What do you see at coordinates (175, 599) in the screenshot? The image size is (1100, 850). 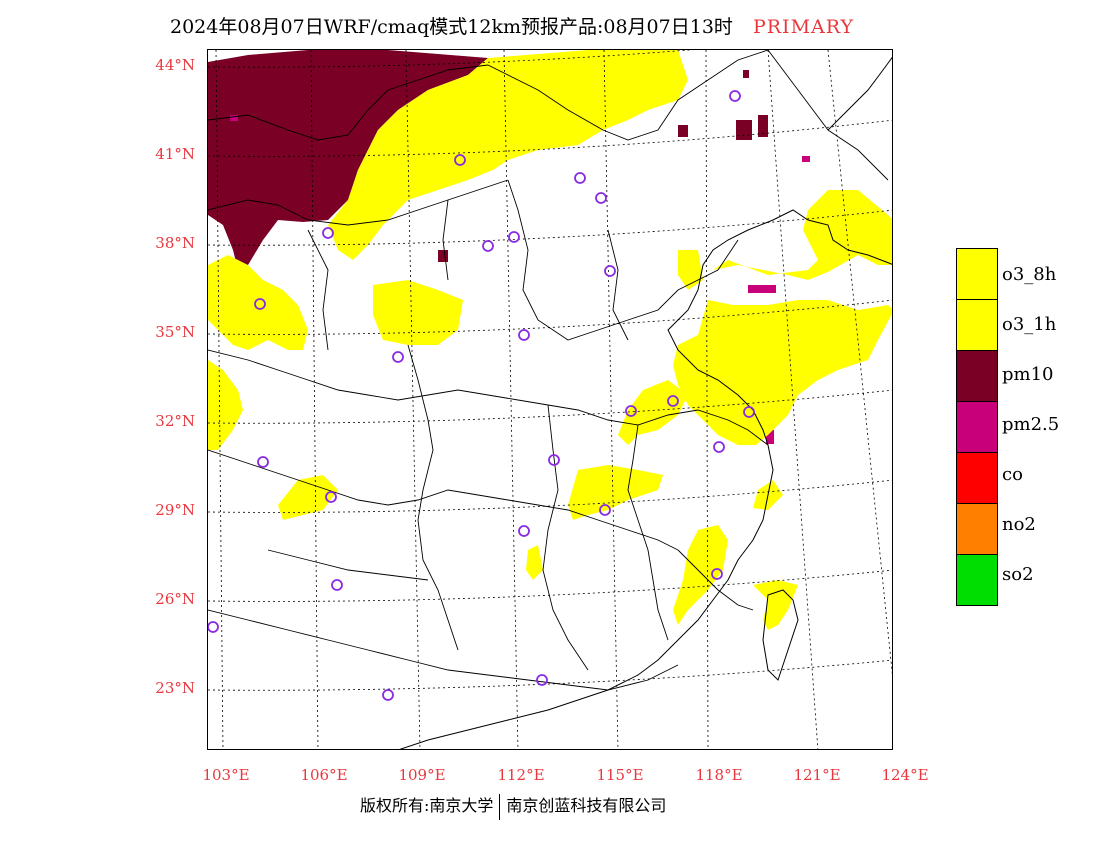 I see `lat-label-26: 26°N` at bounding box center [175, 599].